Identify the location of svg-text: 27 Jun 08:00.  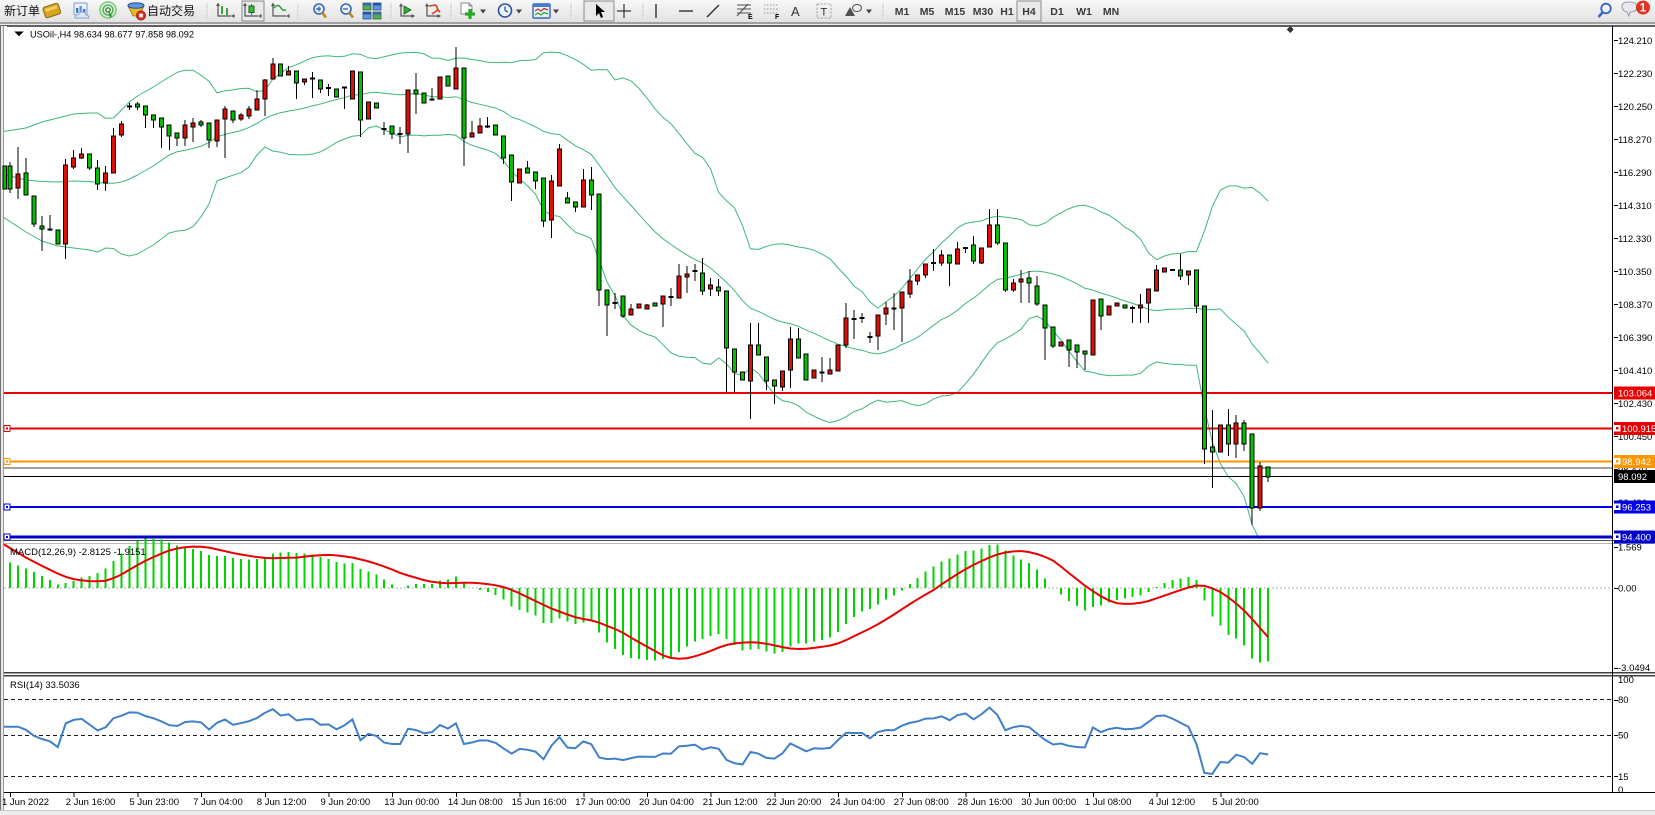
(921, 802).